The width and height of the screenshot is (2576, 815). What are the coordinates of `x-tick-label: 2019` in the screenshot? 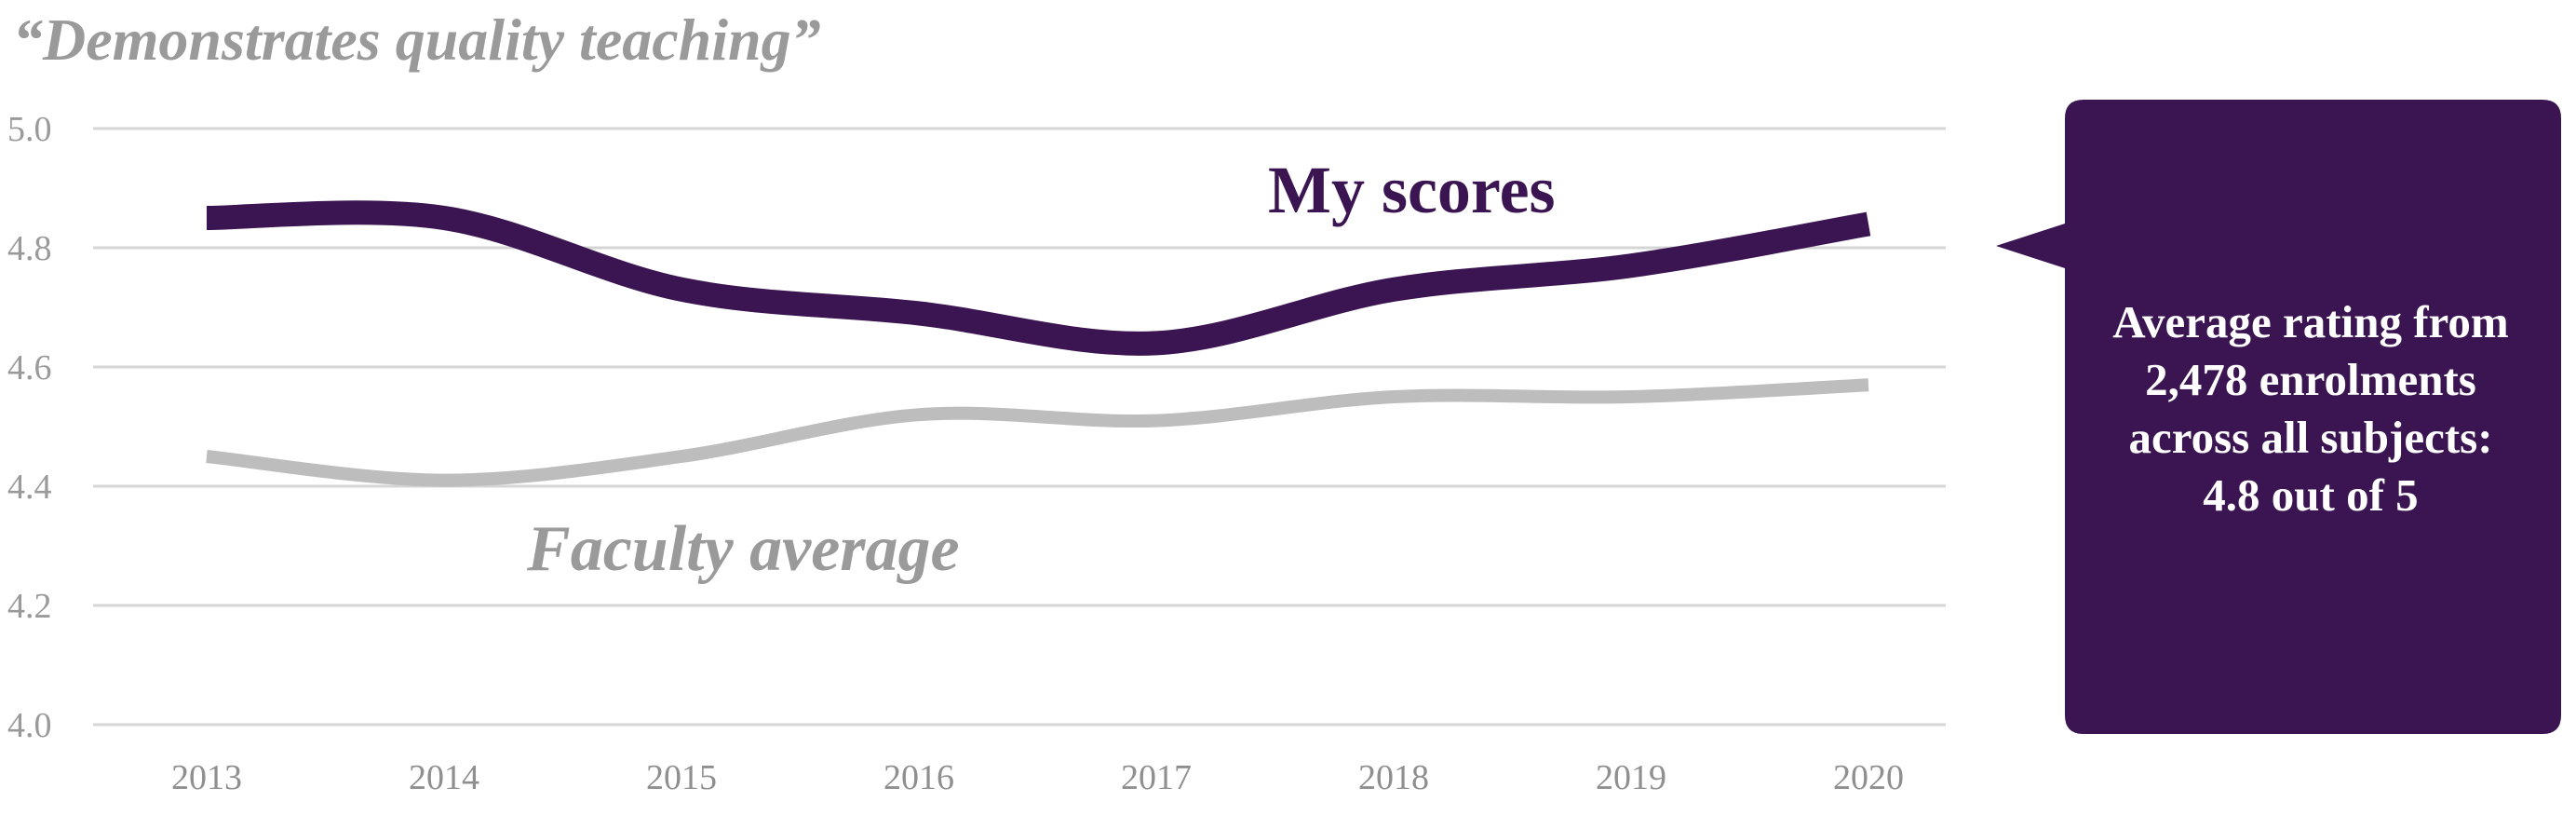 It's located at (1631, 777).